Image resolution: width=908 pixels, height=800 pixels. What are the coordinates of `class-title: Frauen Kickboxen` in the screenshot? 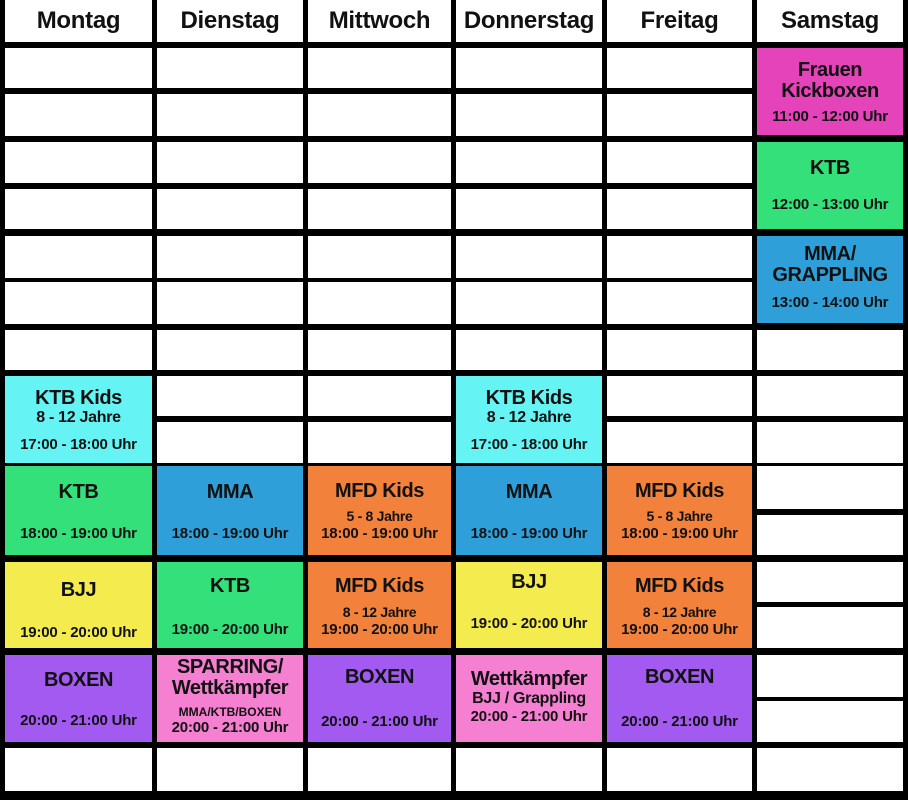 It's located at (830, 81).